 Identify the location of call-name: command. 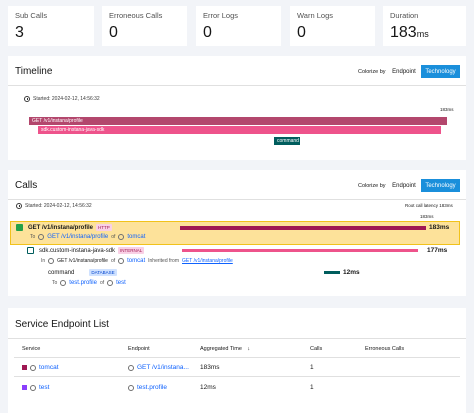
(61, 272).